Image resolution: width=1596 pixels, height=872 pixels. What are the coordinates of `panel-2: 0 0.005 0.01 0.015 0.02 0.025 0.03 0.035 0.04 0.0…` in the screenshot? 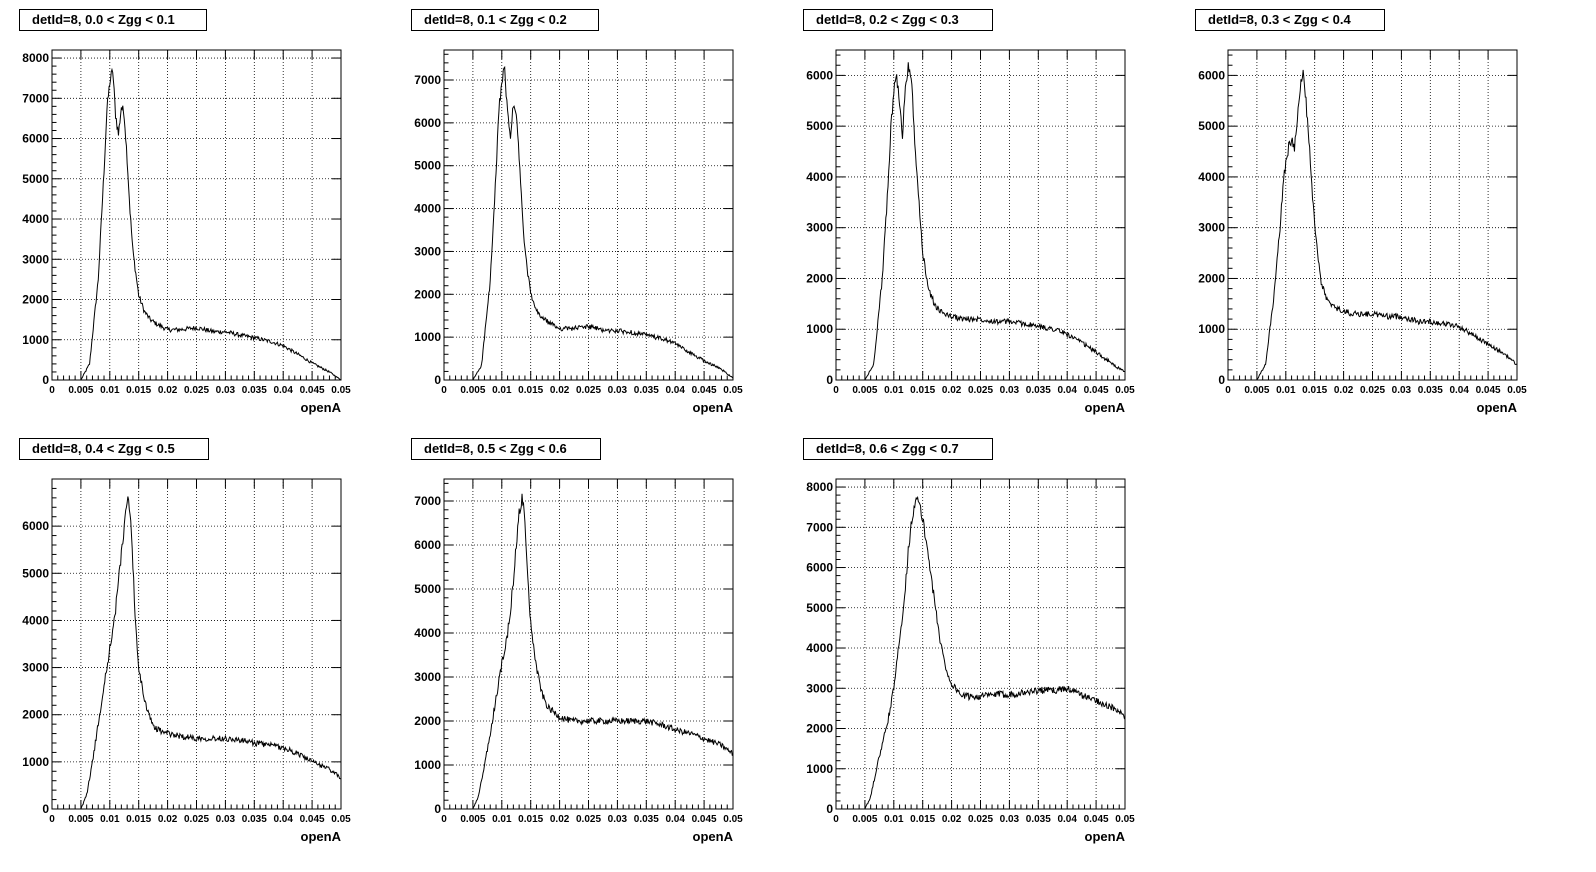 It's located at (578, 232).